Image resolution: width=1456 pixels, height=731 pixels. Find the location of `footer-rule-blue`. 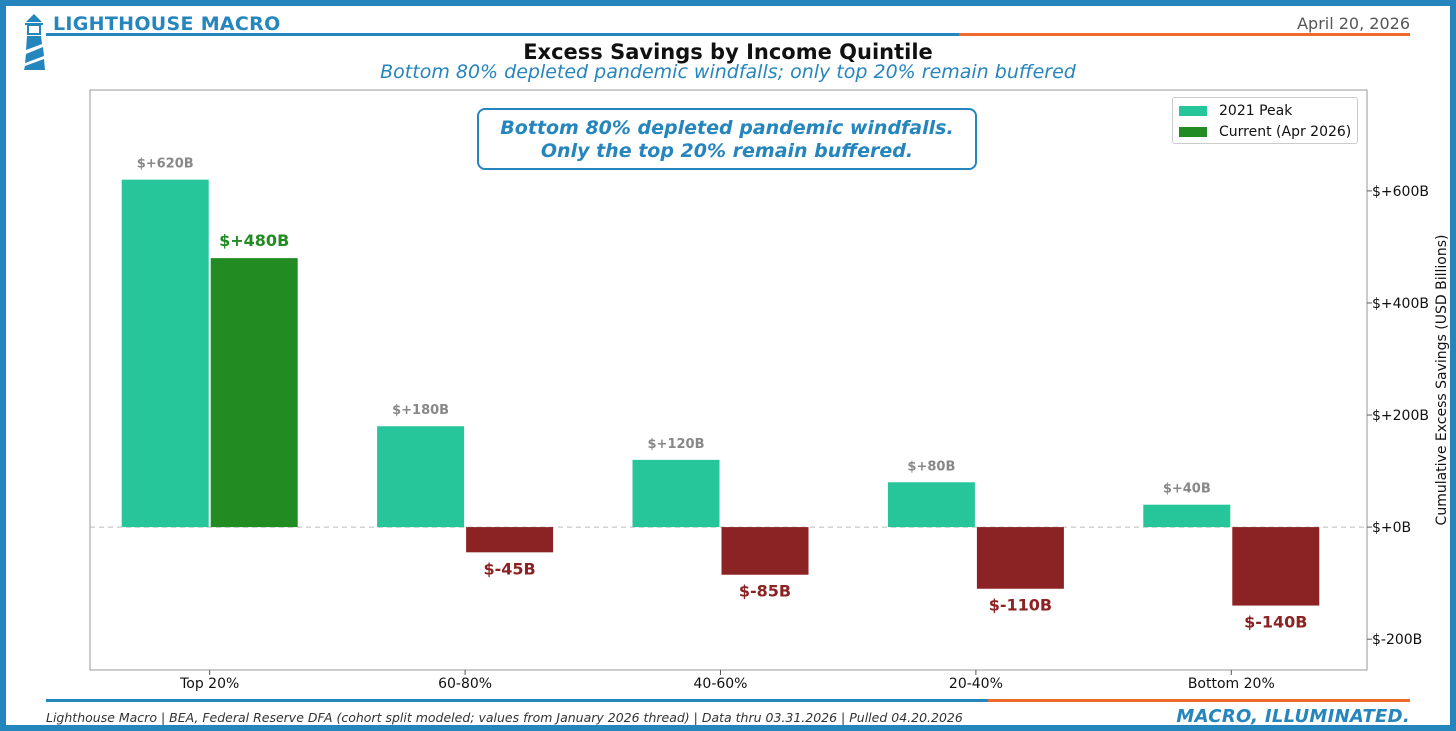

footer-rule-blue is located at coordinates (517, 700).